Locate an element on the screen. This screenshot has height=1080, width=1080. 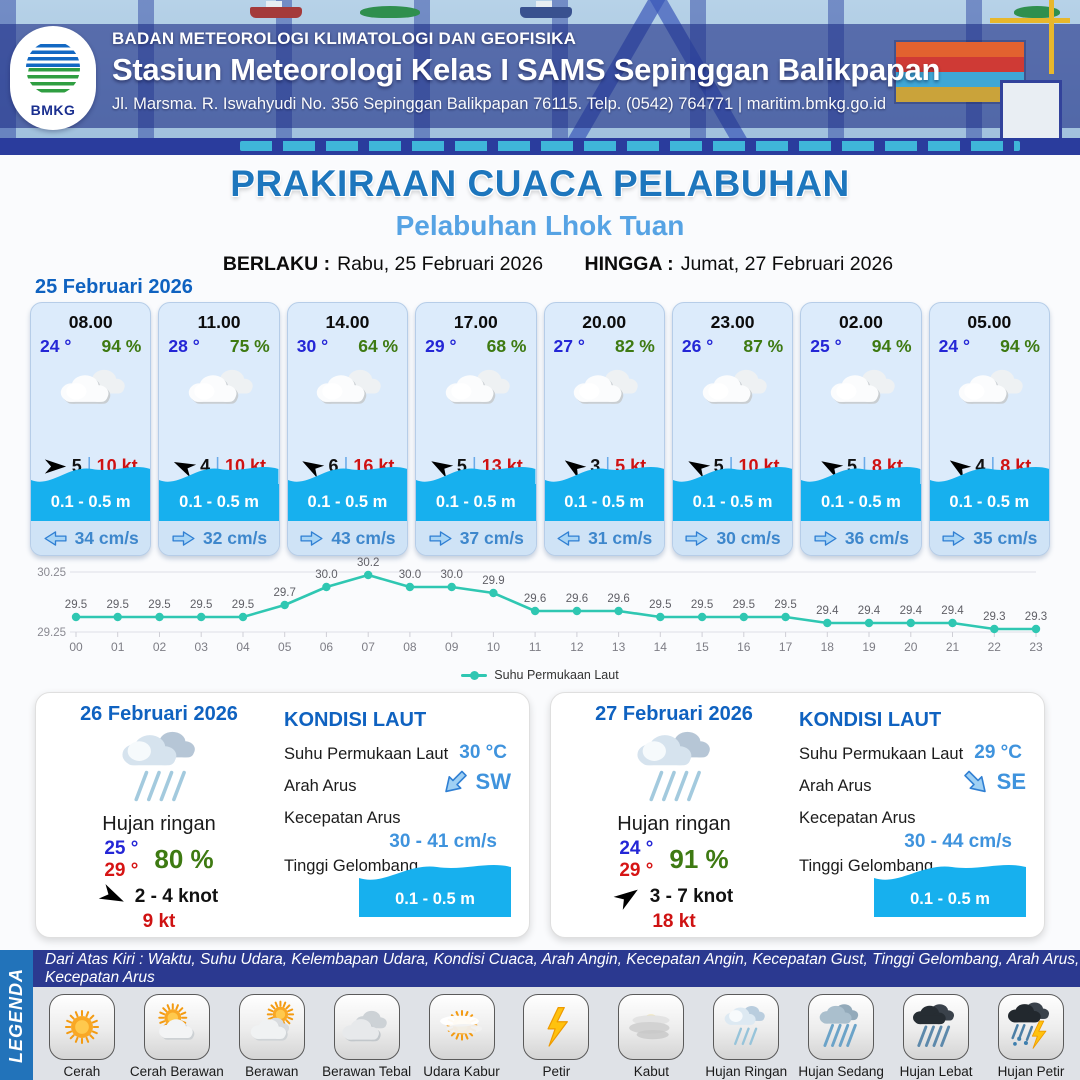
svg-text: 30.25 is located at coordinates (51, 573).